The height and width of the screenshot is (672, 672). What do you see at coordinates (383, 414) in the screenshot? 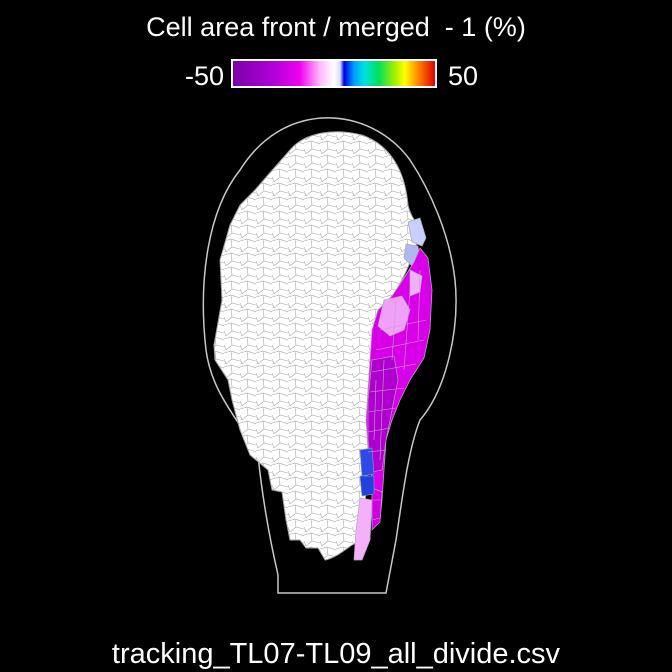
I see `cell-cluster-strong-decrease` at bounding box center [383, 414].